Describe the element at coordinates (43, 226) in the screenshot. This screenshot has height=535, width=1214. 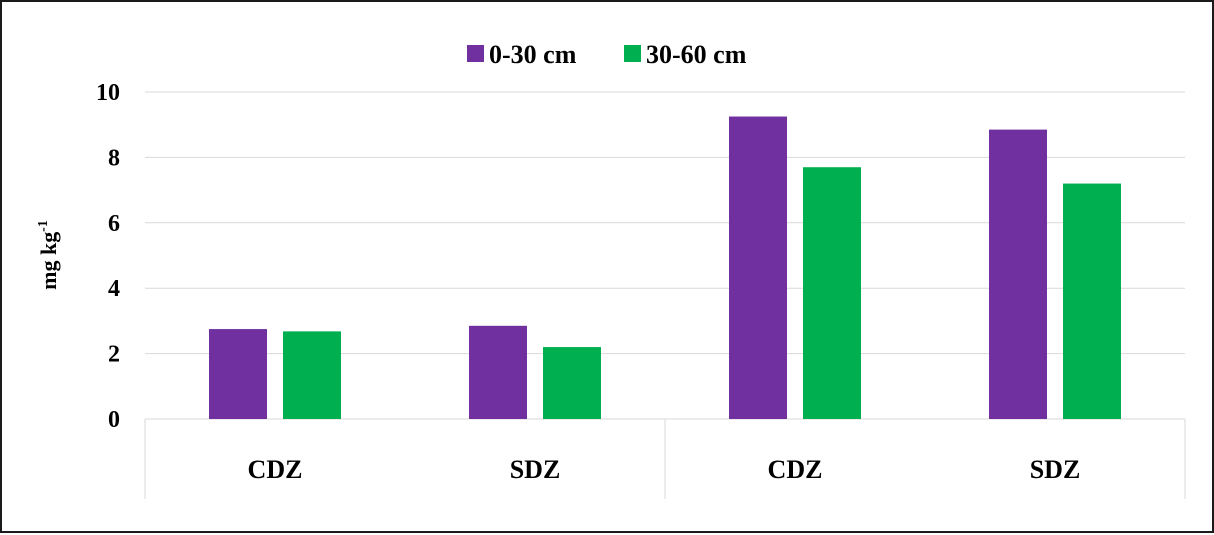
I see `y-axis-label-superscript: -1` at that location.